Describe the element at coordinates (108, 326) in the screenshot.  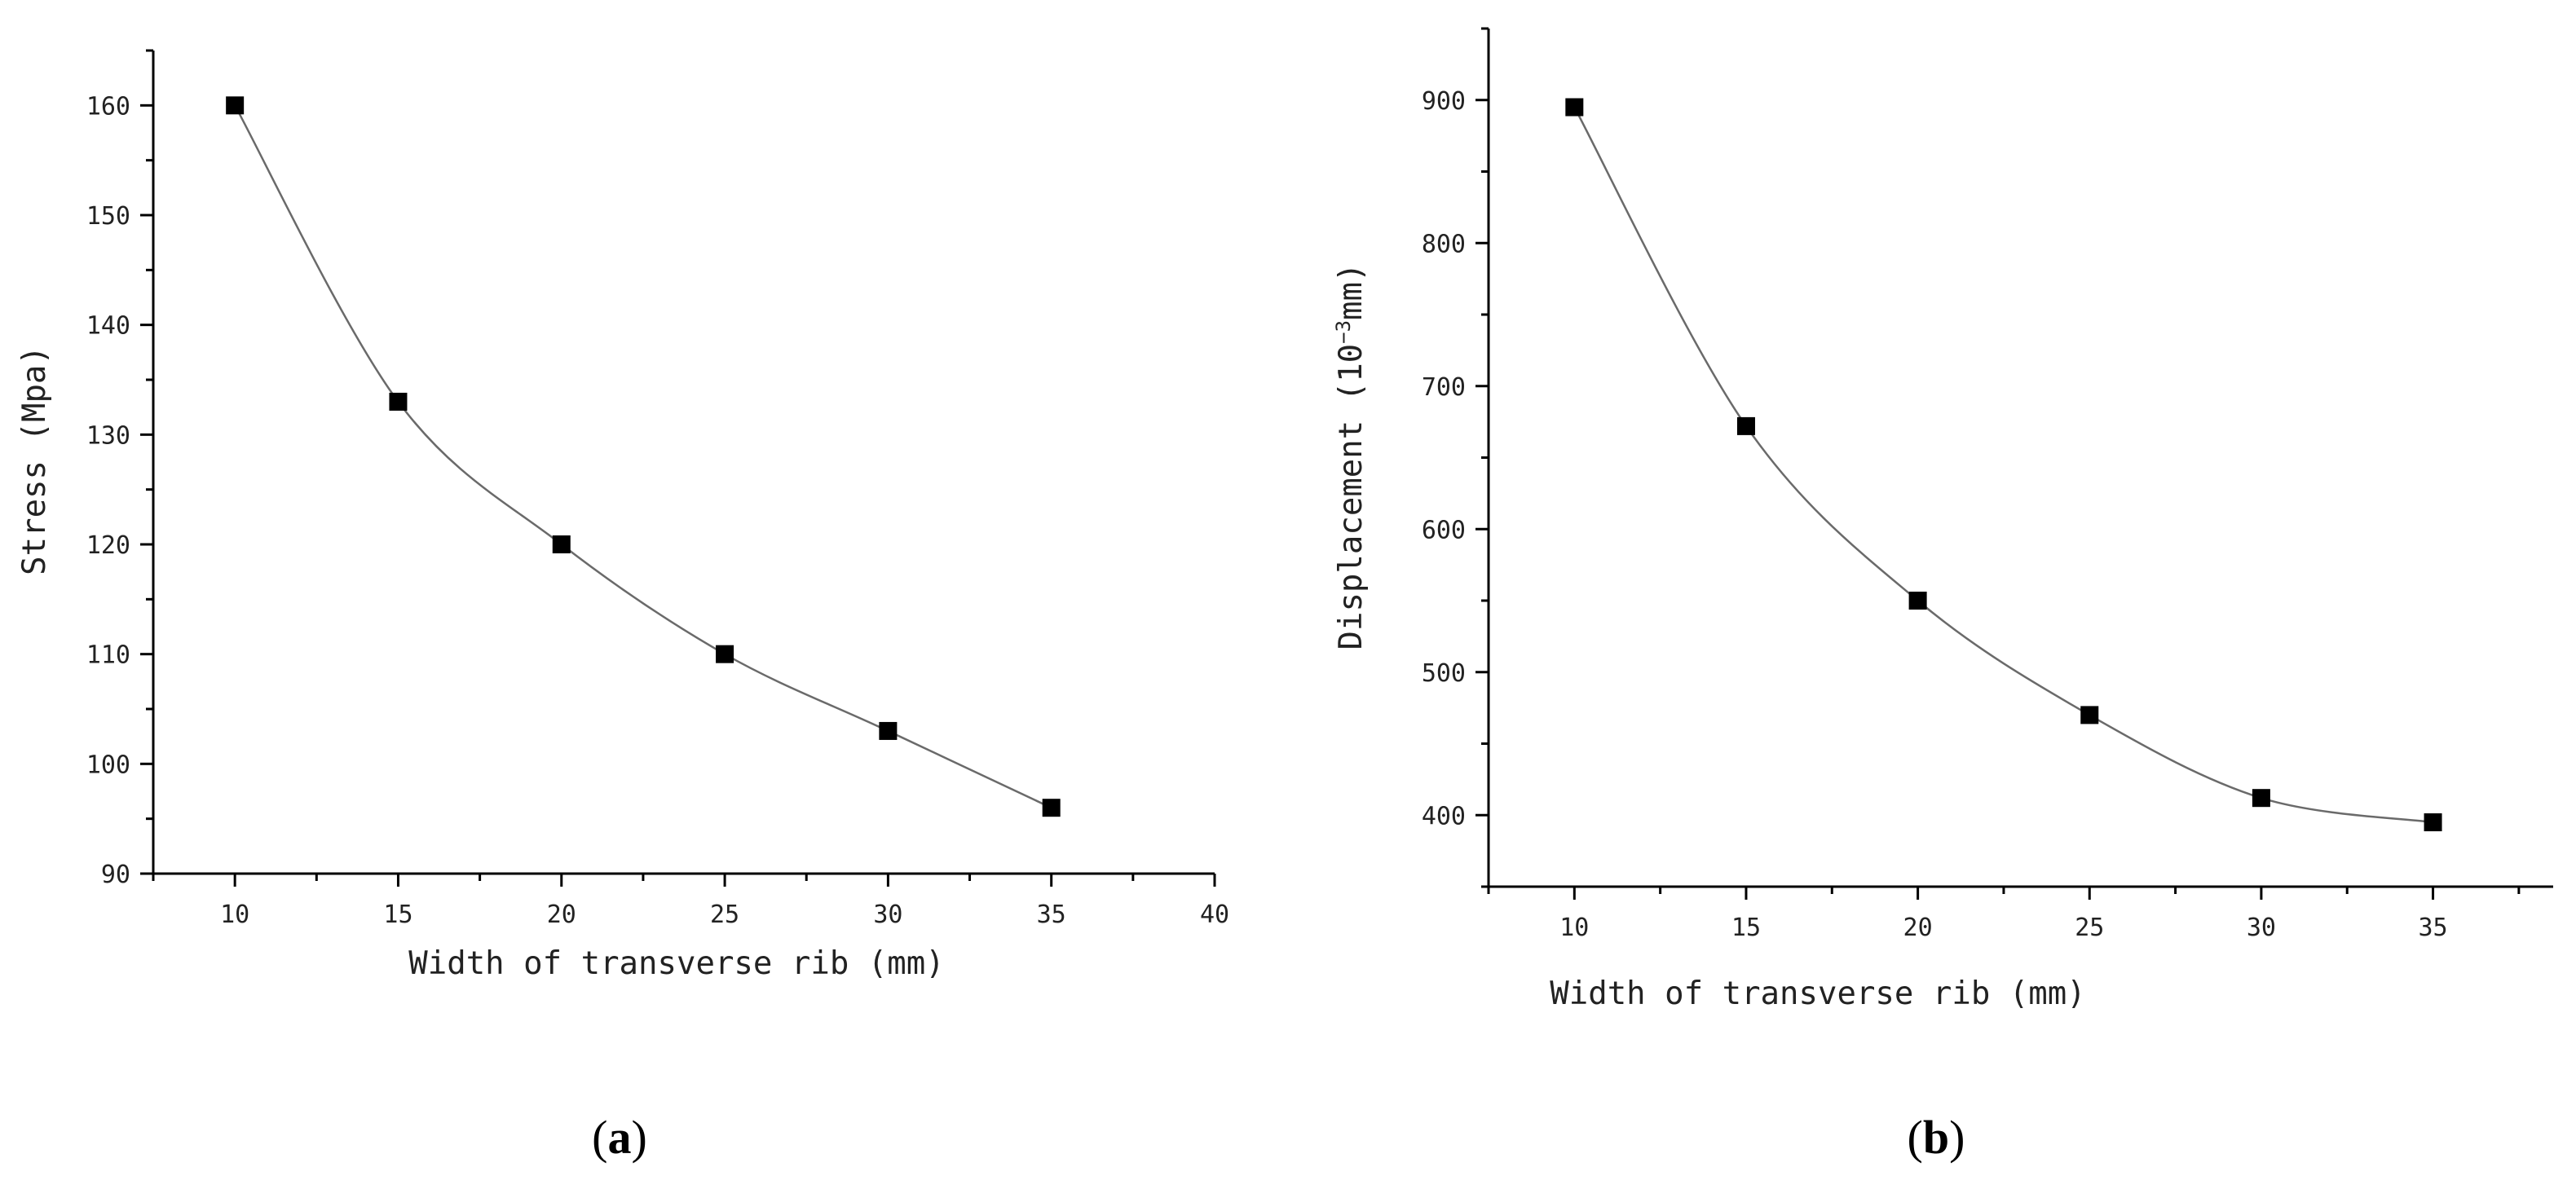
I see `chart-a-y-tick-label: 140` at that location.